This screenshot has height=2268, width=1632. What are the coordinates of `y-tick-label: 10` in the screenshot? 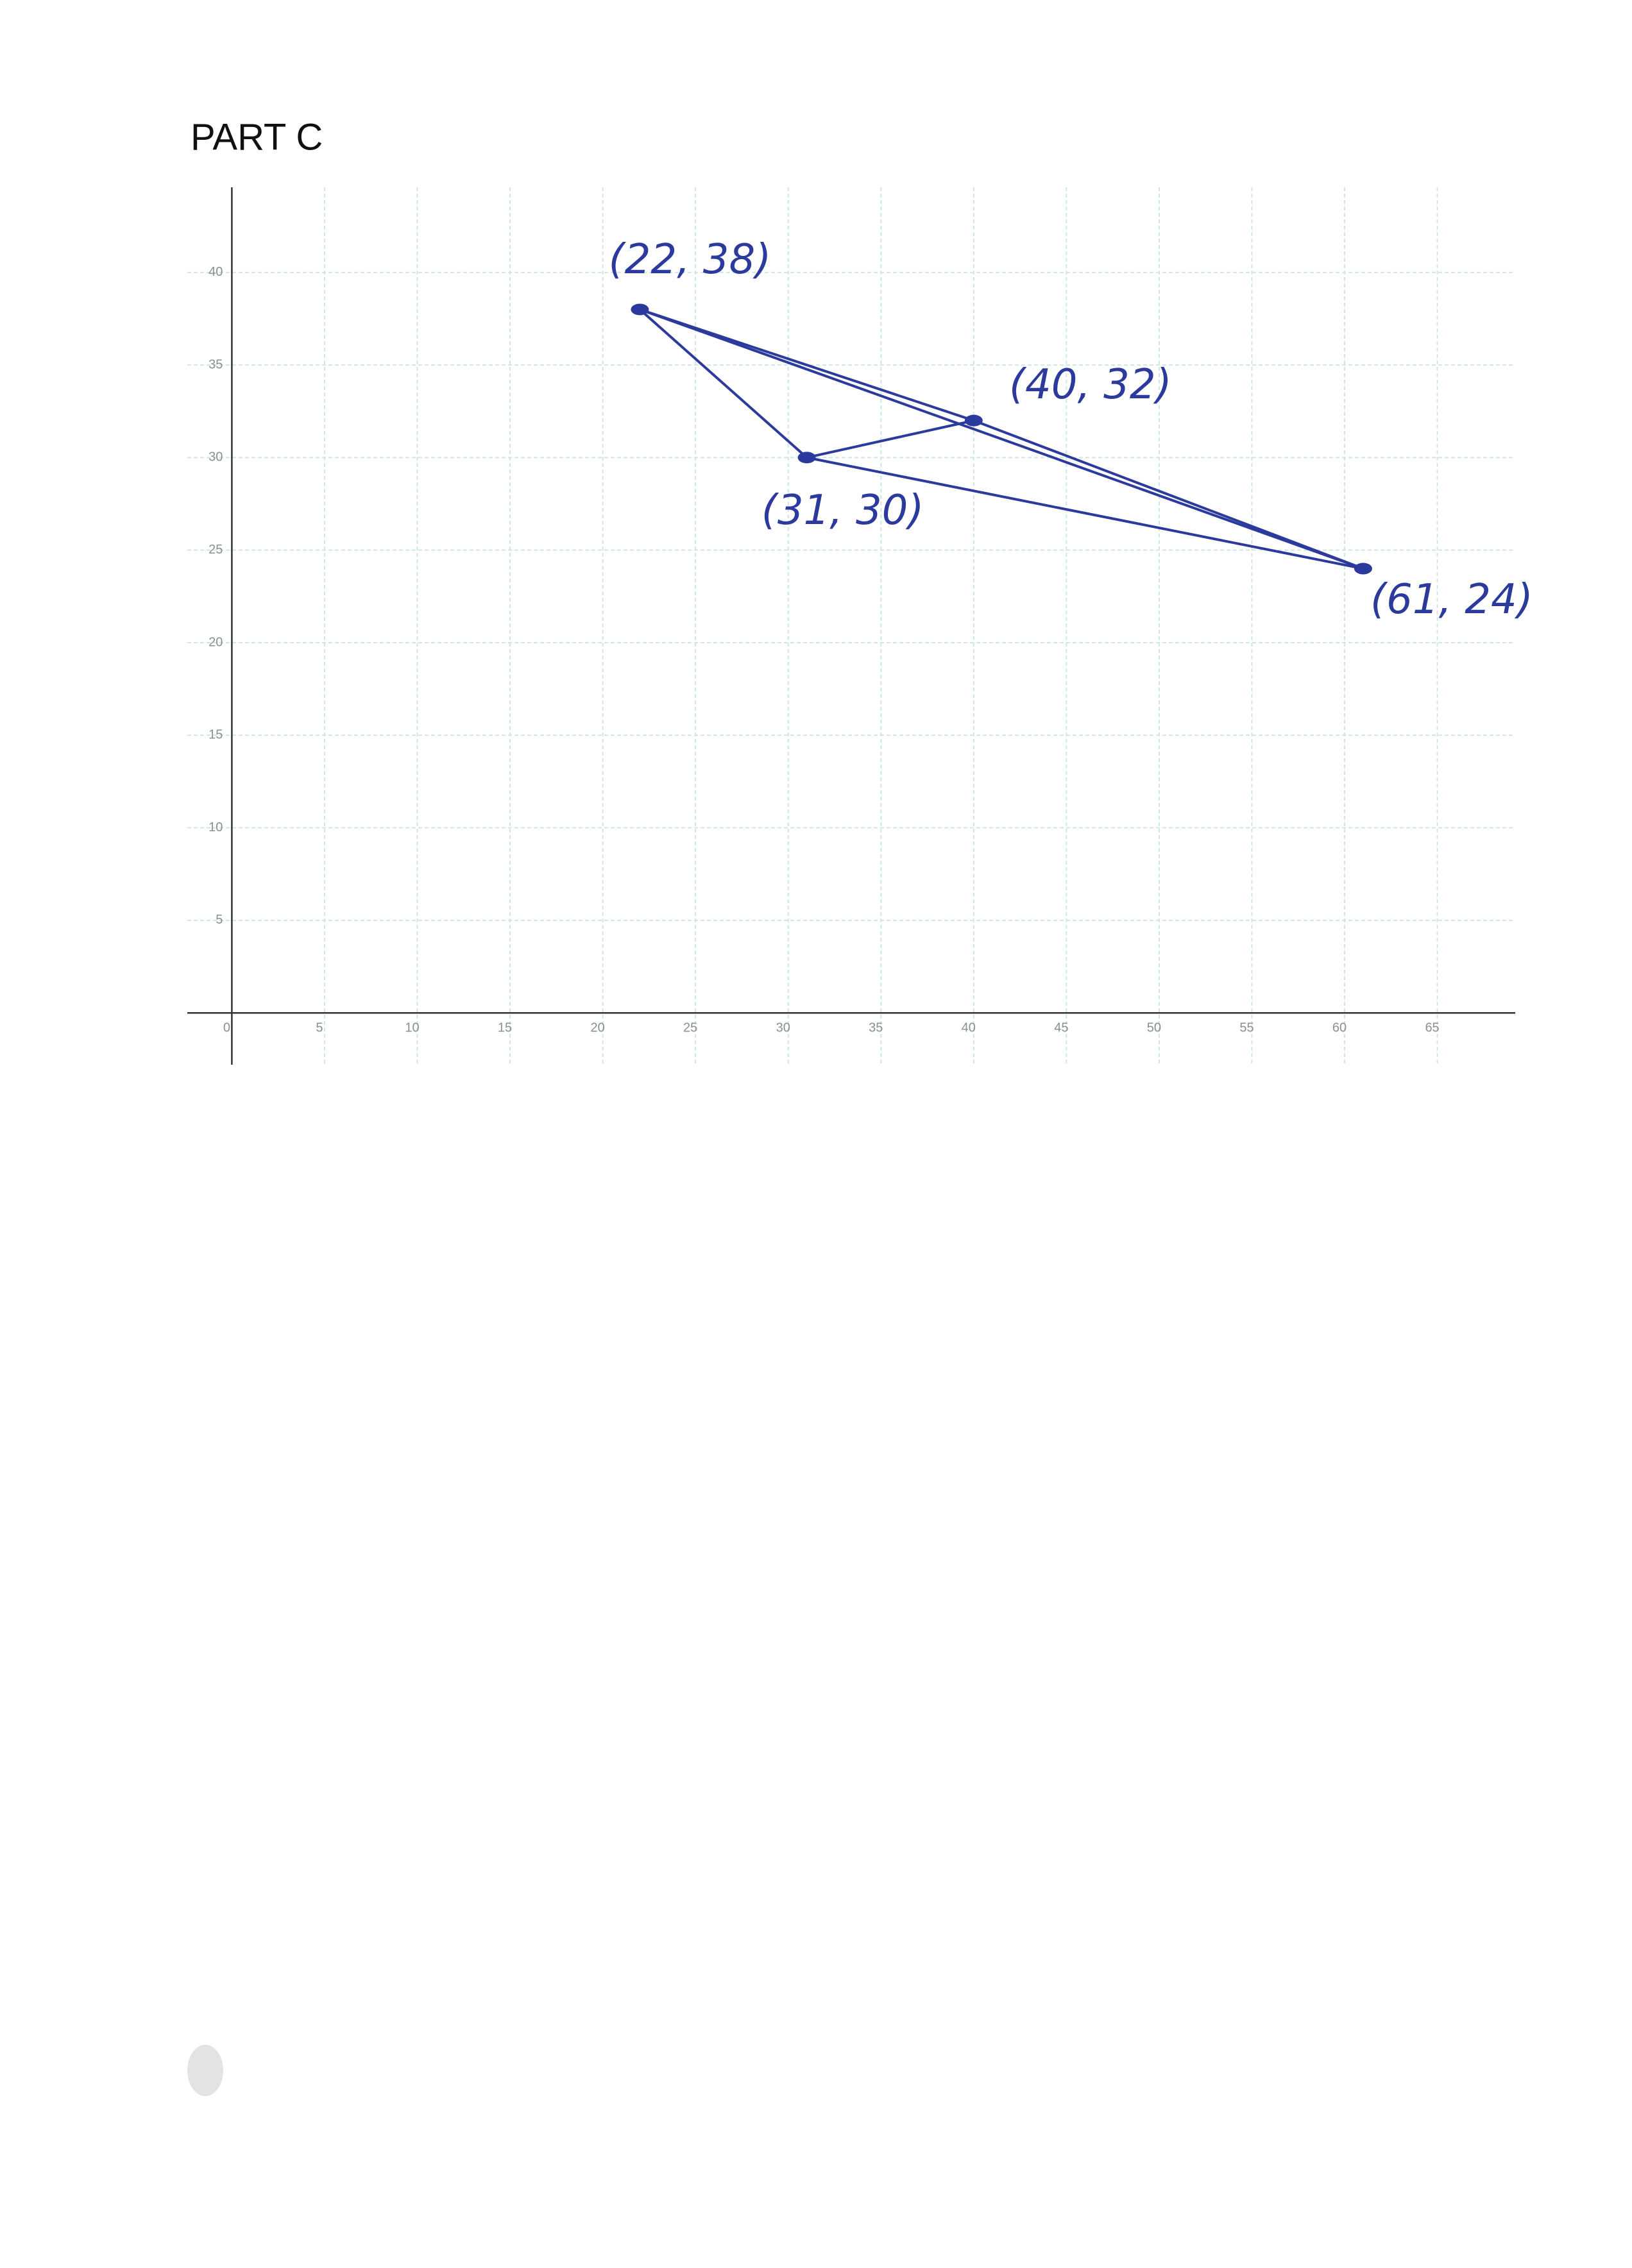 It's located at (215, 827).